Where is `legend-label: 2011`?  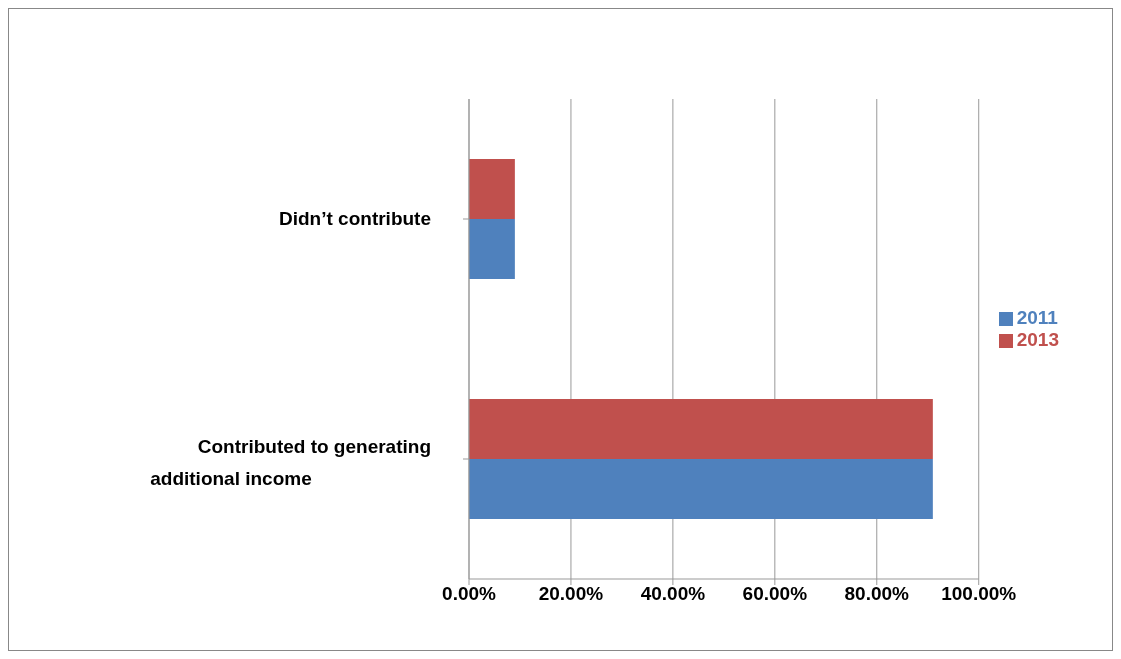
legend-label: 2011 is located at coordinates (1037, 317).